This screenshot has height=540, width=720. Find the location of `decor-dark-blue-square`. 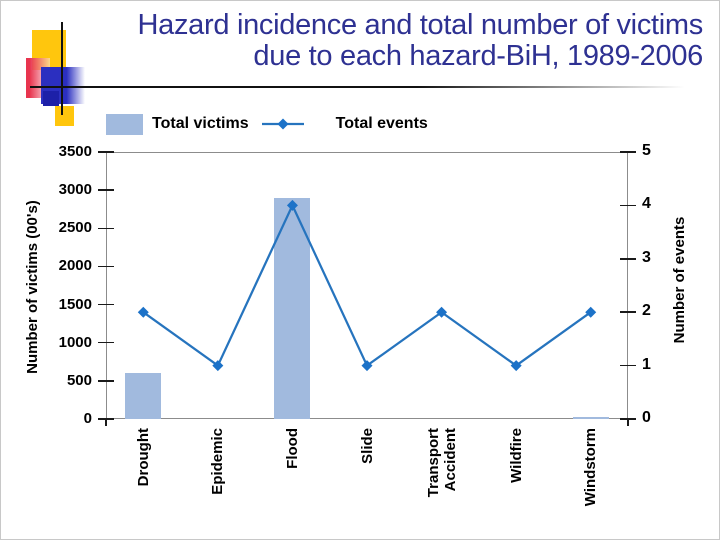

decor-dark-blue-square is located at coordinates (51, 98).